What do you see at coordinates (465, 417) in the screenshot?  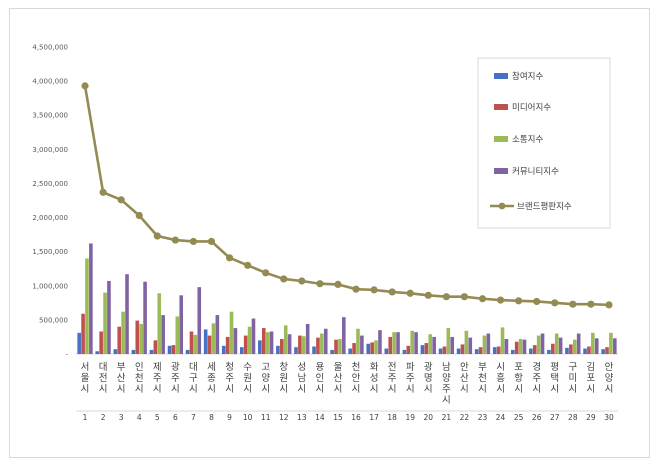 I see `x-rank-label: 22` at bounding box center [465, 417].